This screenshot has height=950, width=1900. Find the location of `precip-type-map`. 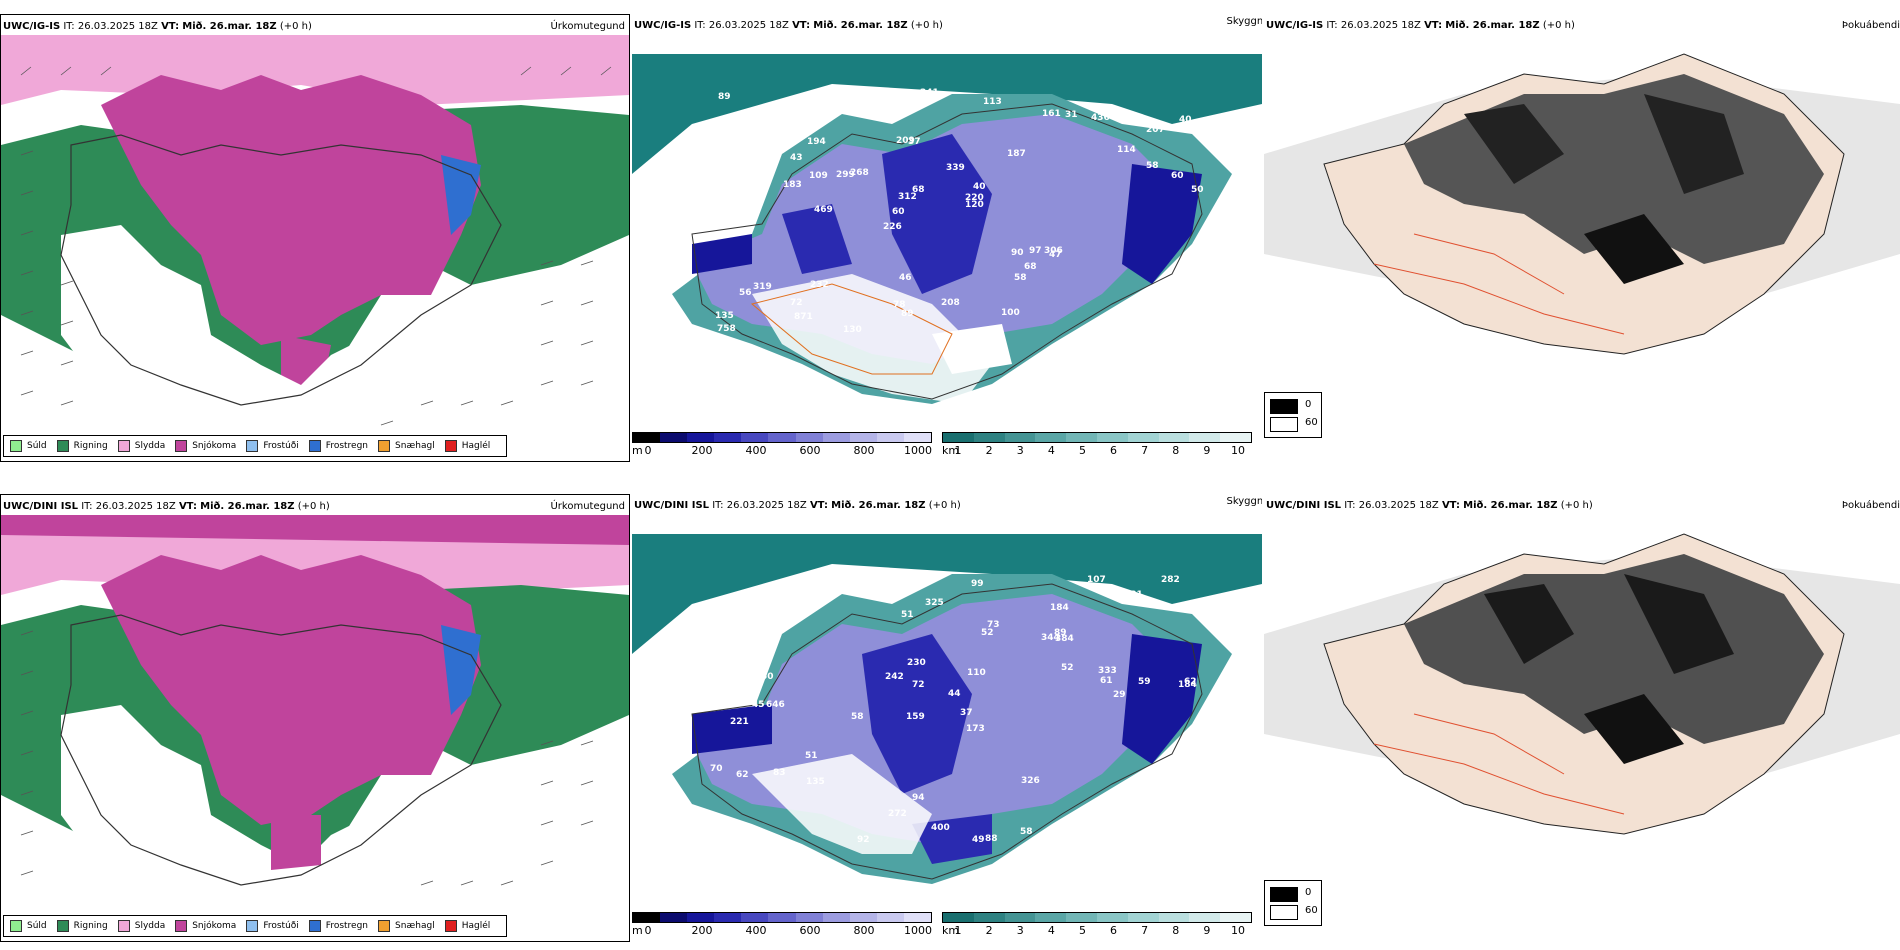

precip-type-map is located at coordinates (315, 235).